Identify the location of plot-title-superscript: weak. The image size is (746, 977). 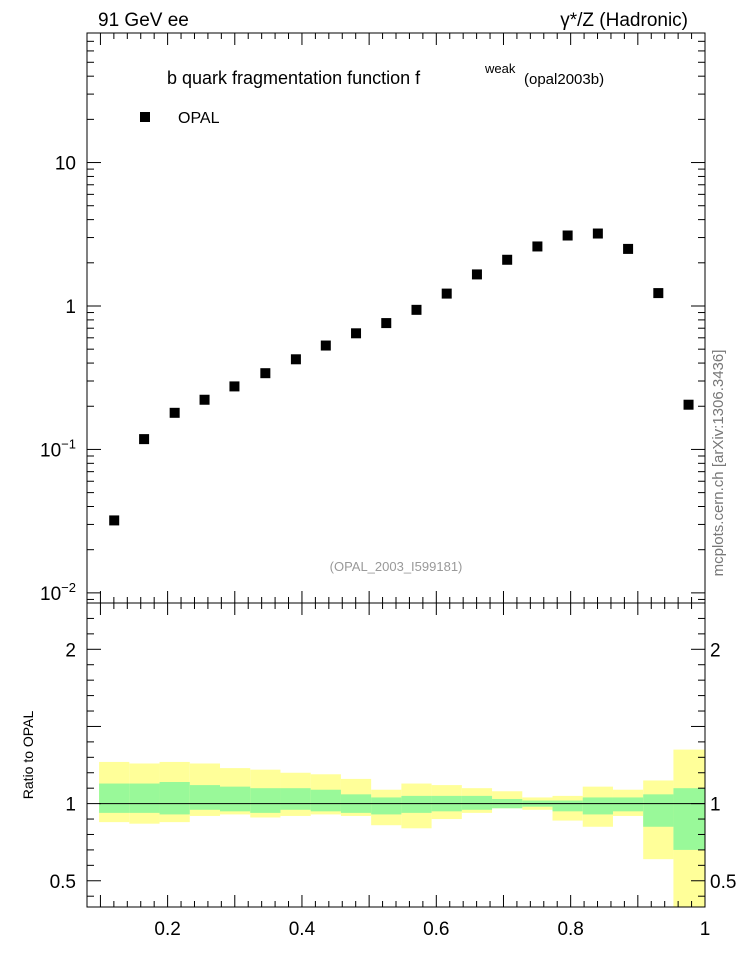
(500, 68).